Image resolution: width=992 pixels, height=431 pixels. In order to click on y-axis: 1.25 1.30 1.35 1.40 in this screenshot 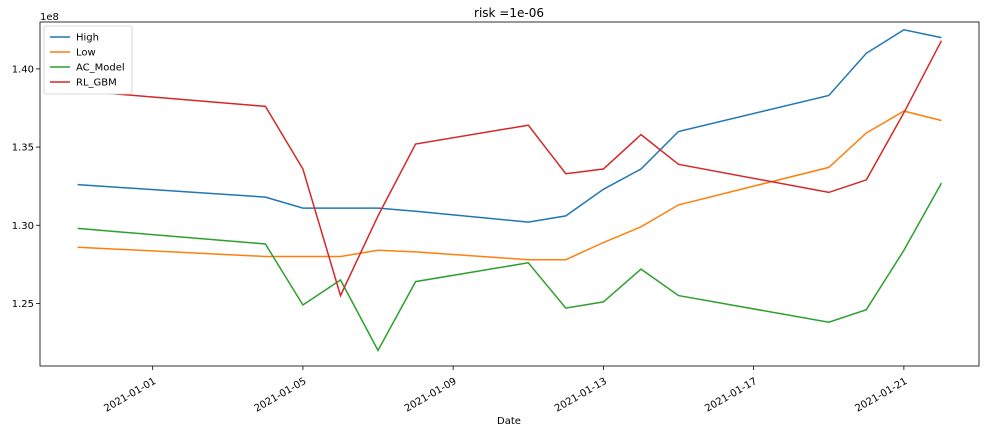, I will do `click(26, 187)`.